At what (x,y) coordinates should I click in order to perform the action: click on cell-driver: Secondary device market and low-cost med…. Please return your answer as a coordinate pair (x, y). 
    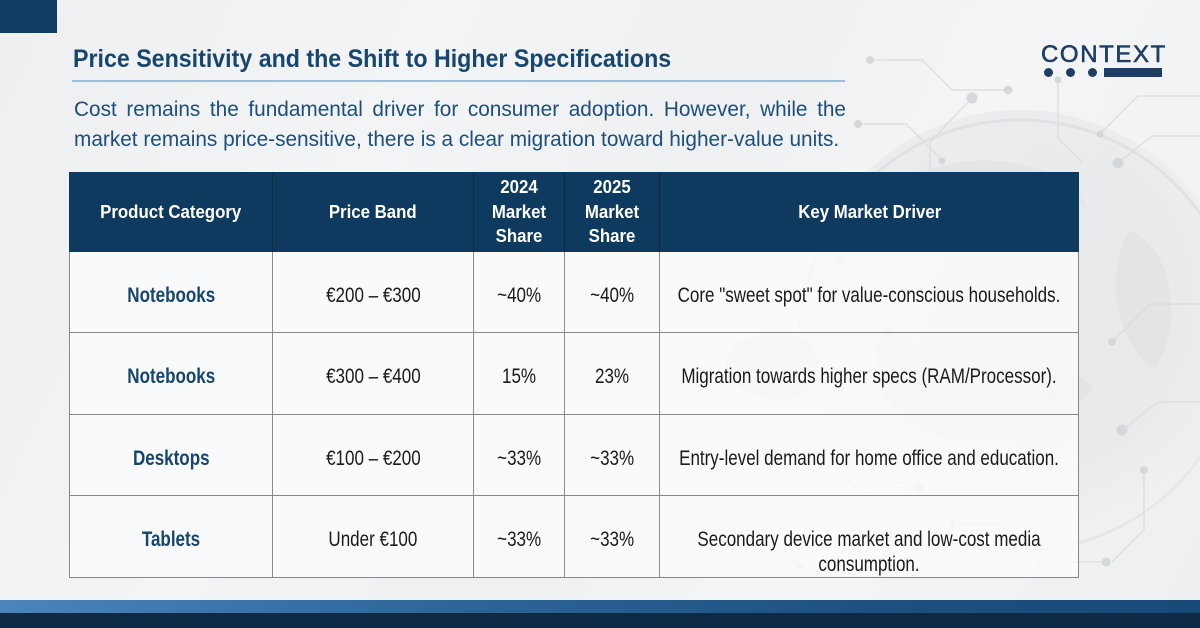
    Looking at the image, I should click on (868, 537).